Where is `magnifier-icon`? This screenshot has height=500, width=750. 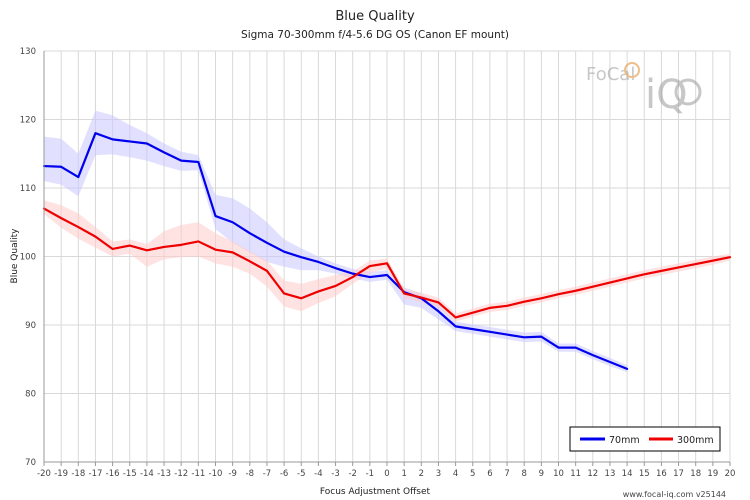
magnifier-icon is located at coordinates (688, 92).